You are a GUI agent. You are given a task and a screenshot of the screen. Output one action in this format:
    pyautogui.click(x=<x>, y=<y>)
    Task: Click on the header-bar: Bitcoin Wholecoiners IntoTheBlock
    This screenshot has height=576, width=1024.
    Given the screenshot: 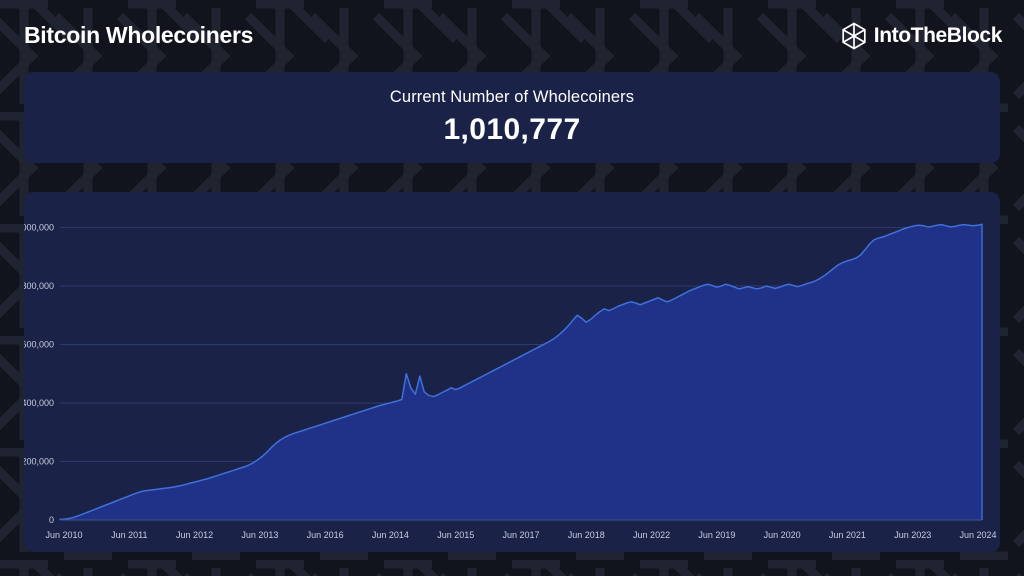 What is the action you would take?
    pyautogui.click(x=512, y=36)
    